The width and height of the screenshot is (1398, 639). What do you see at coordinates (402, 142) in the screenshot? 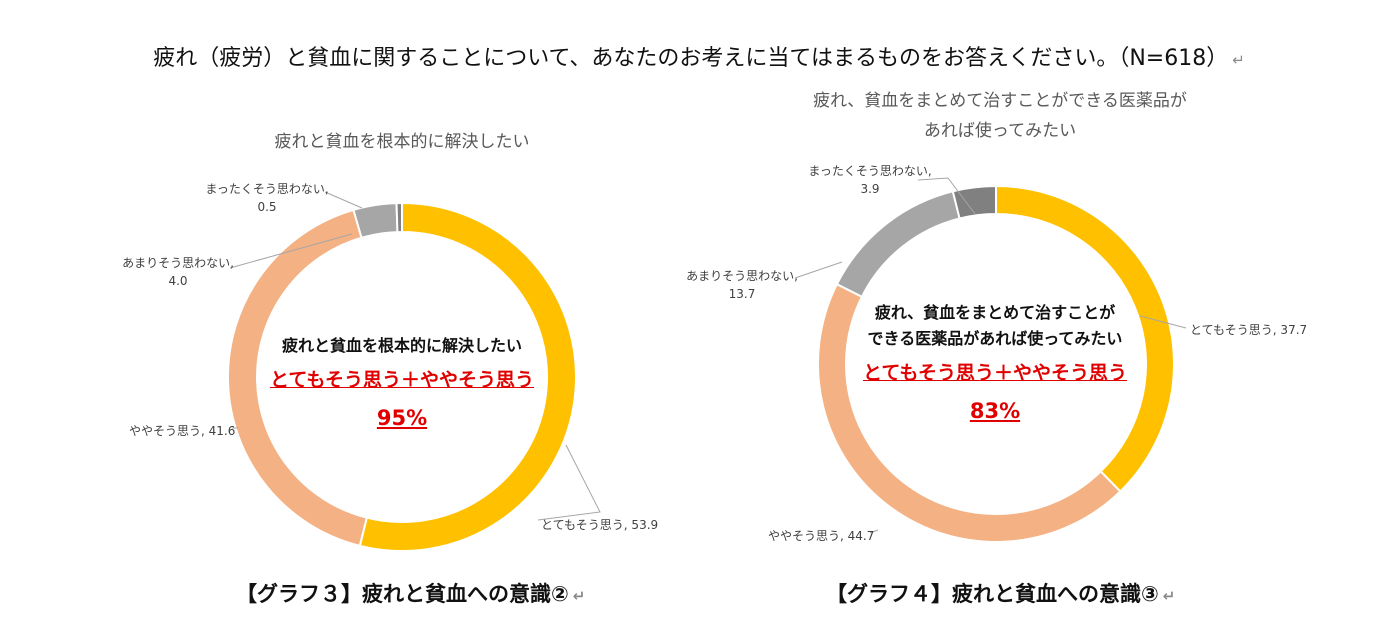
I see `chart-1-title: 疲れと貧血を根本的に解決したい` at bounding box center [402, 142].